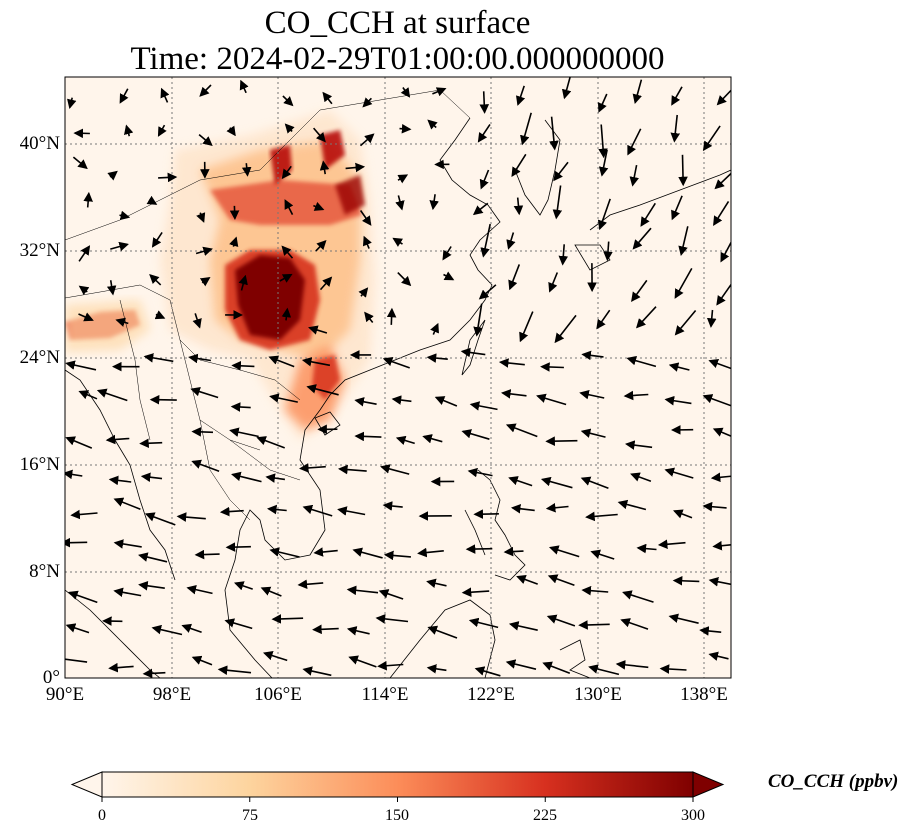  I want to click on plume-north-c, so click(350, 195).